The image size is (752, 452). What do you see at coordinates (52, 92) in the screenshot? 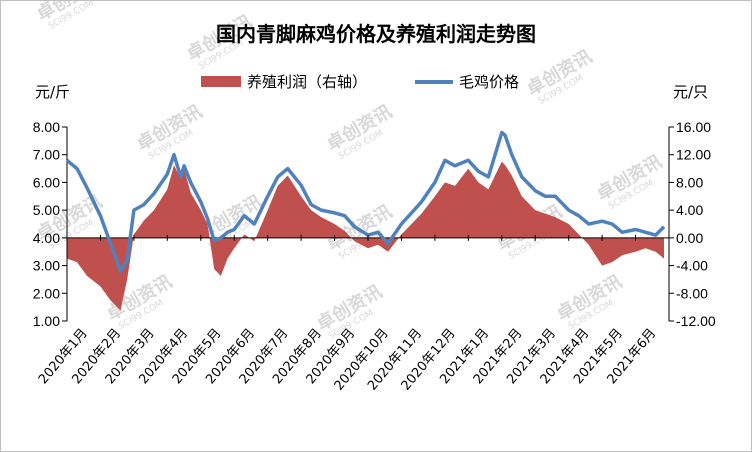
I see `left-axis-unit: 元/斤` at bounding box center [52, 92].